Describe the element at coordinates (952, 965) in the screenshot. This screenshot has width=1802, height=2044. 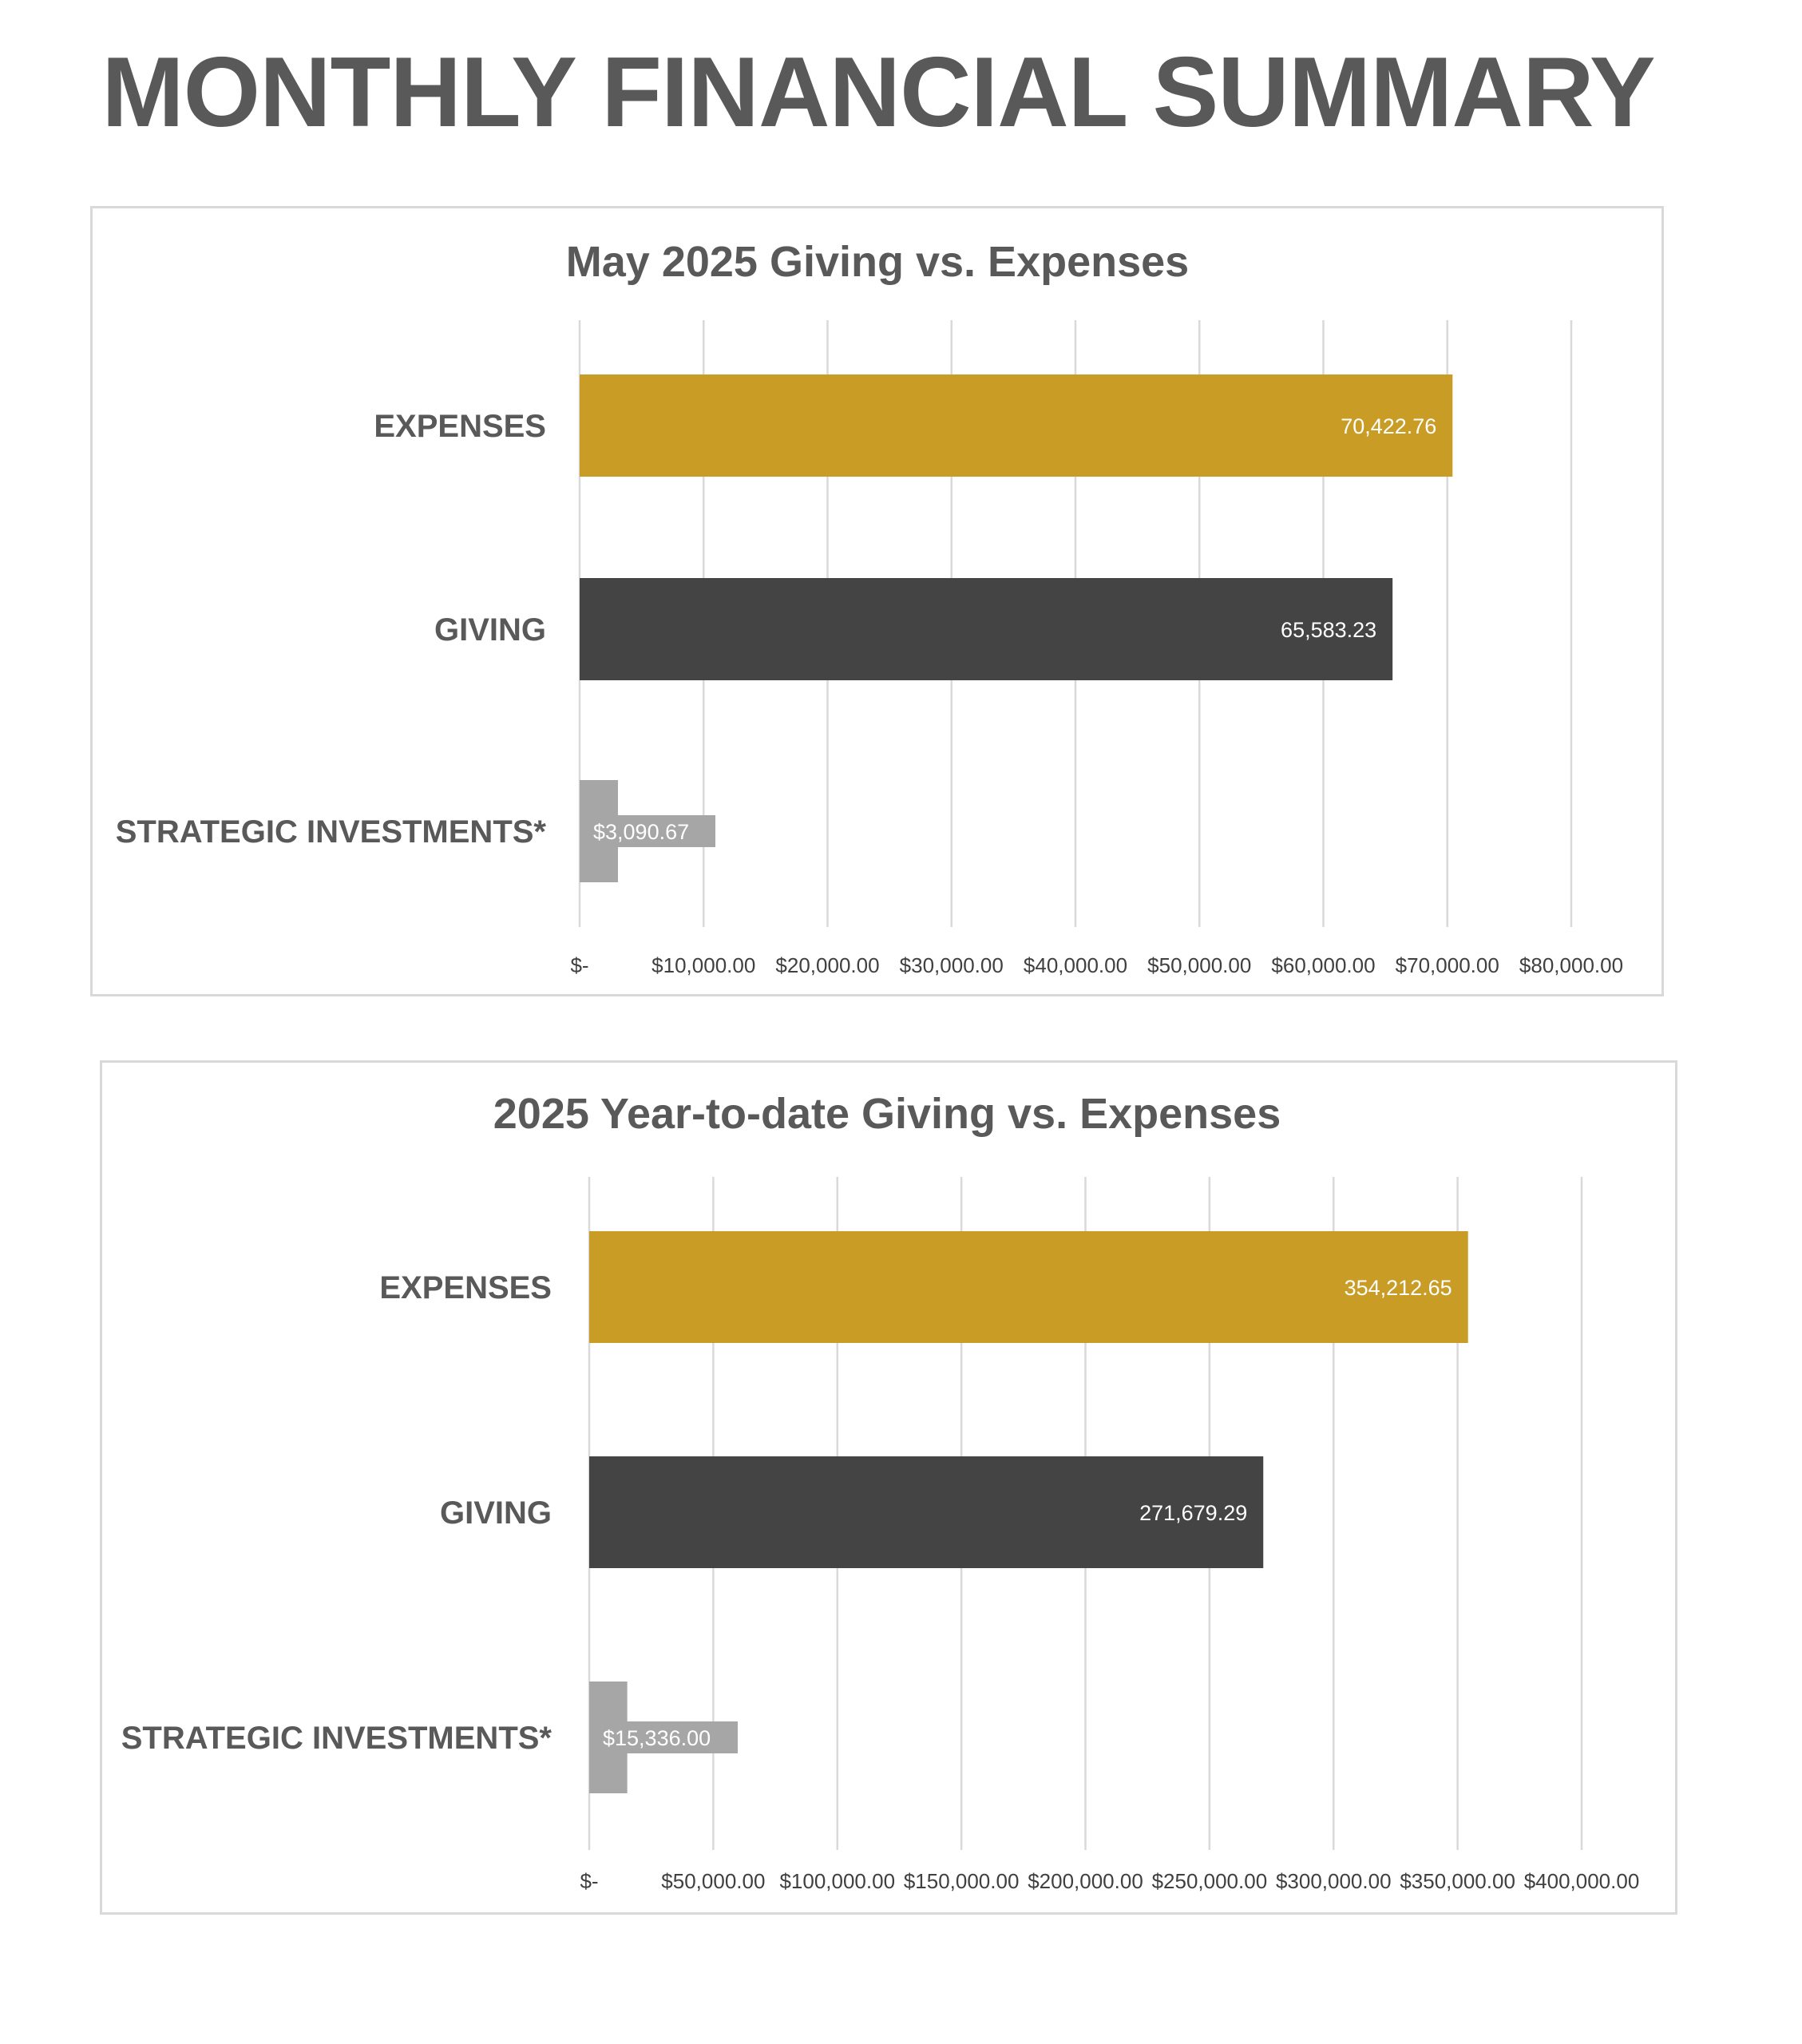
I see `monthly-x-tick-label: $30,000.00` at that location.